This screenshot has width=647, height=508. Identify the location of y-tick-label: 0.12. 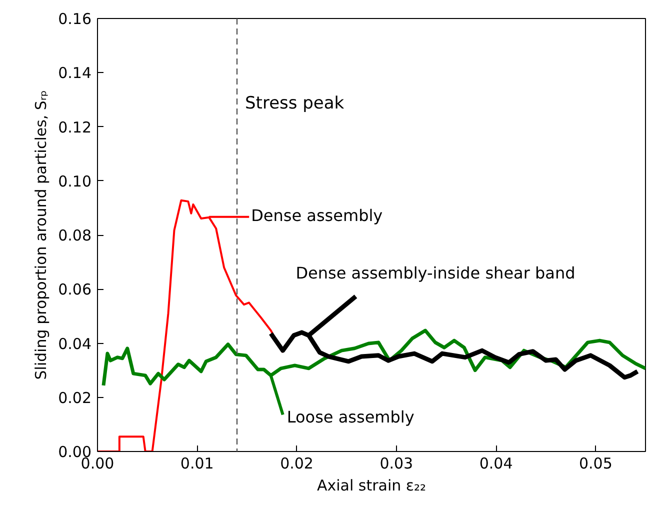
(75, 127).